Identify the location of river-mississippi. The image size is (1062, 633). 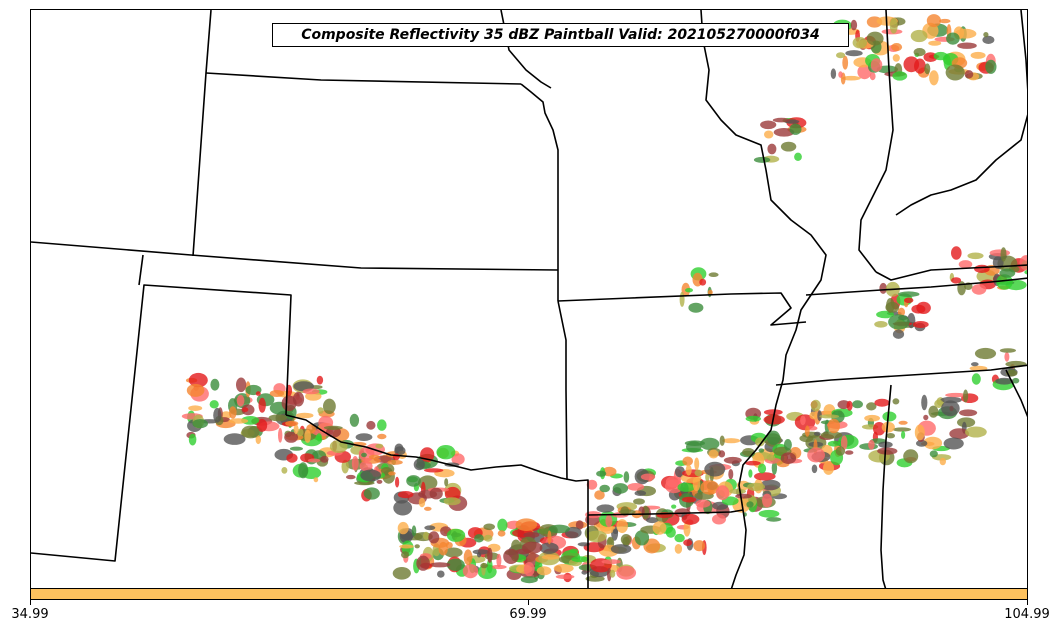
(763, 299).